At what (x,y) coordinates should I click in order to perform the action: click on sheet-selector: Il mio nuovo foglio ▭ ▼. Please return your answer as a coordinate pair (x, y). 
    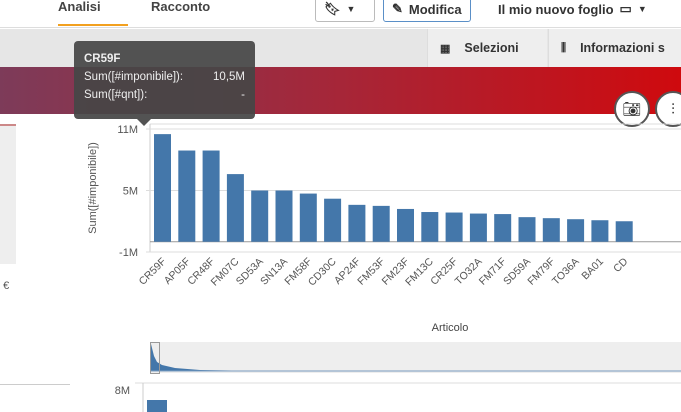
    Looking at the image, I should click on (572, 11).